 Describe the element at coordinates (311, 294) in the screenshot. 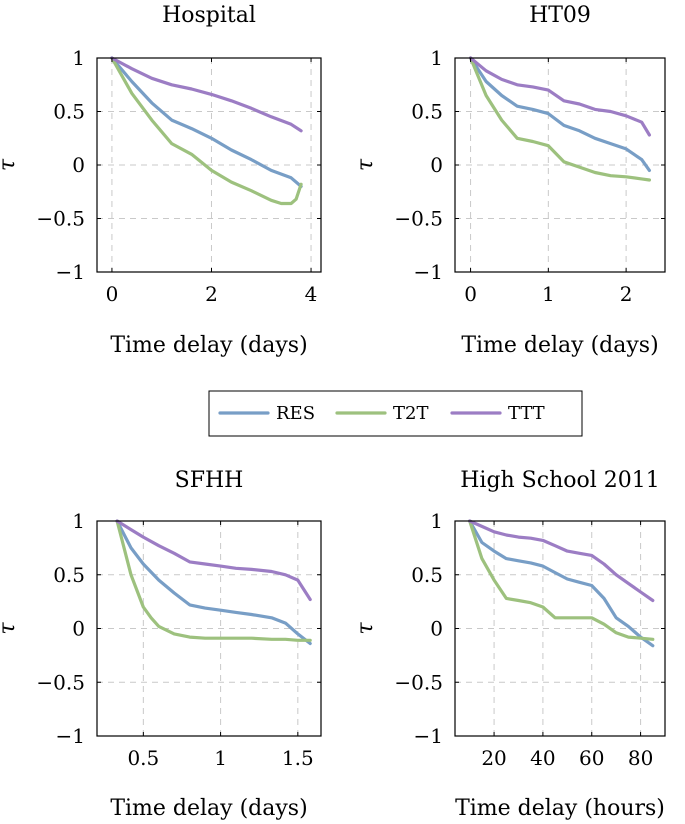

I see `x-tick-label: 4` at that location.